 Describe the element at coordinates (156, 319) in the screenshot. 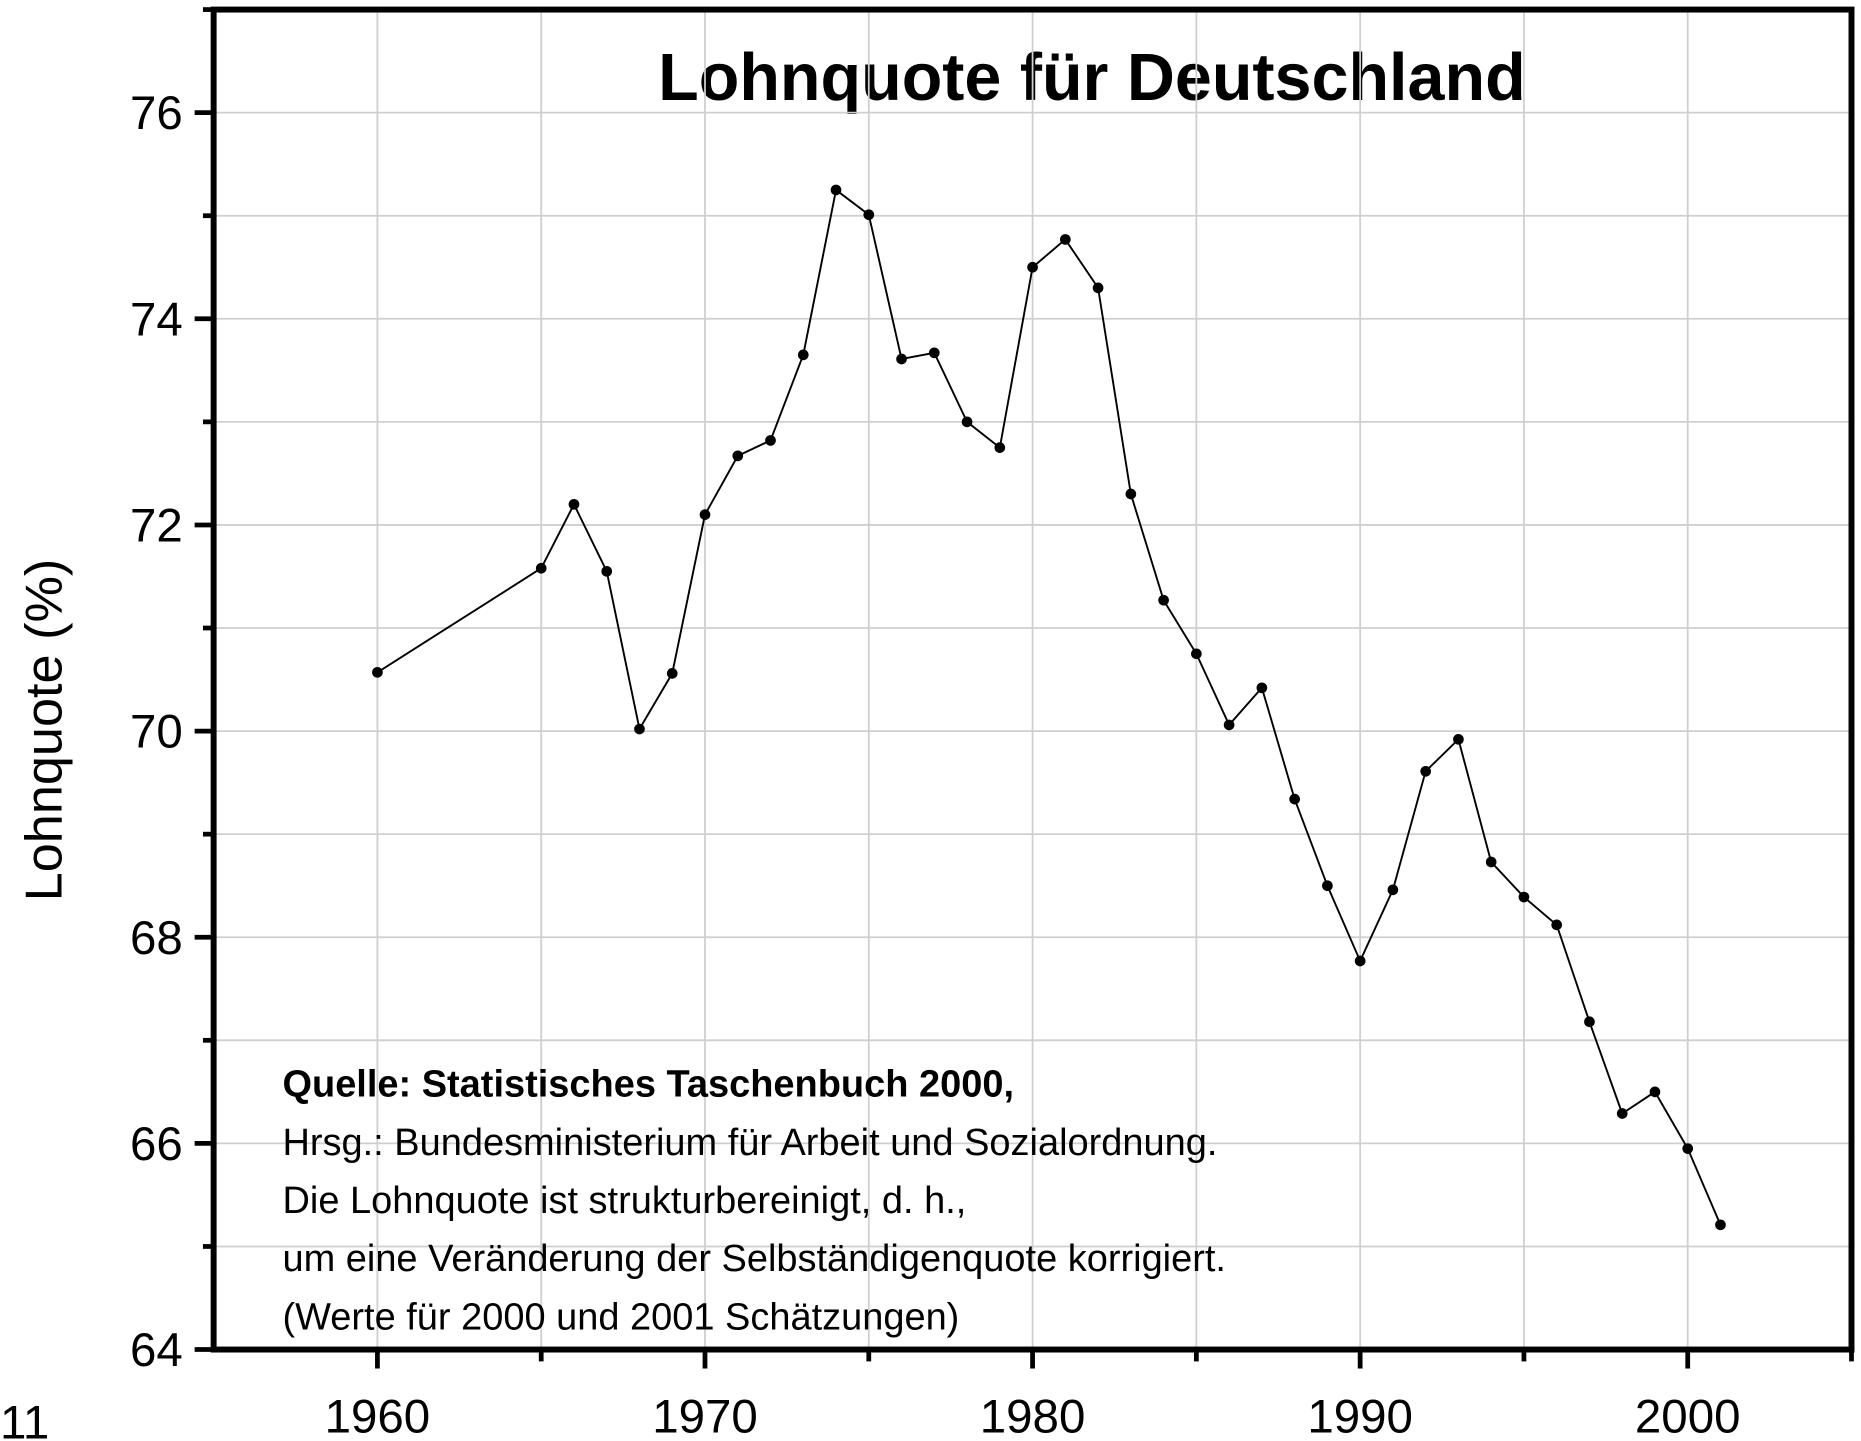

I see `y-tick-label: 74` at that location.